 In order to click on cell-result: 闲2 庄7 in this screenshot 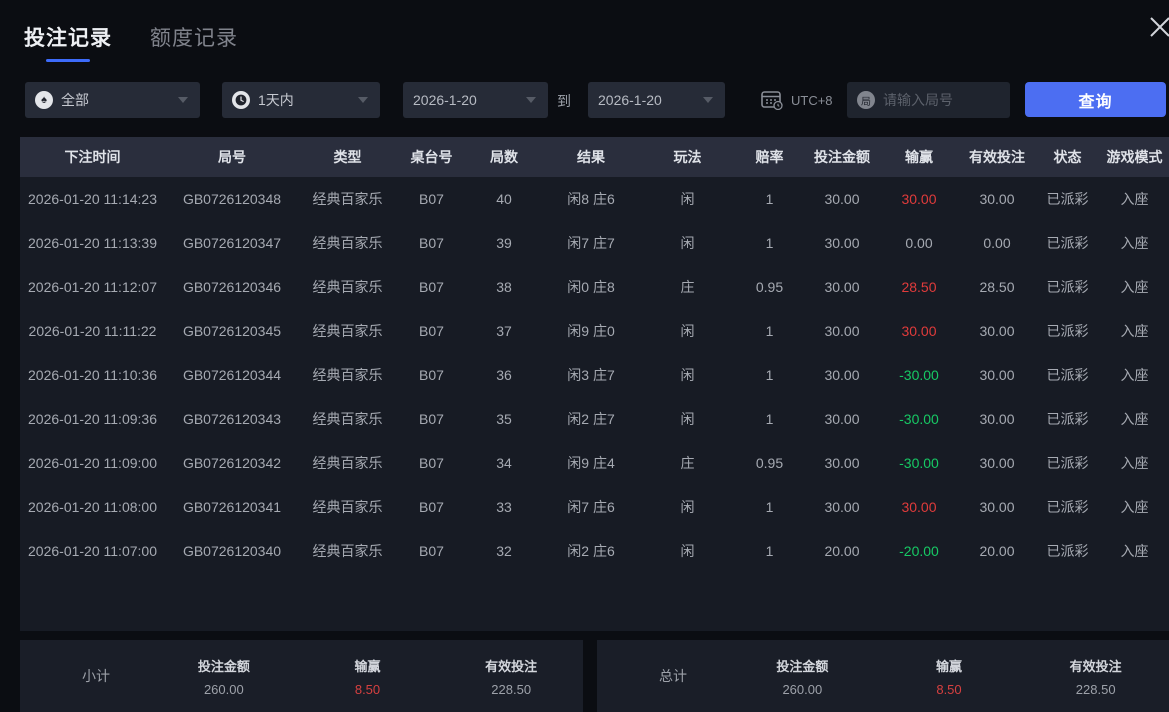, I will do `click(591, 419)`.